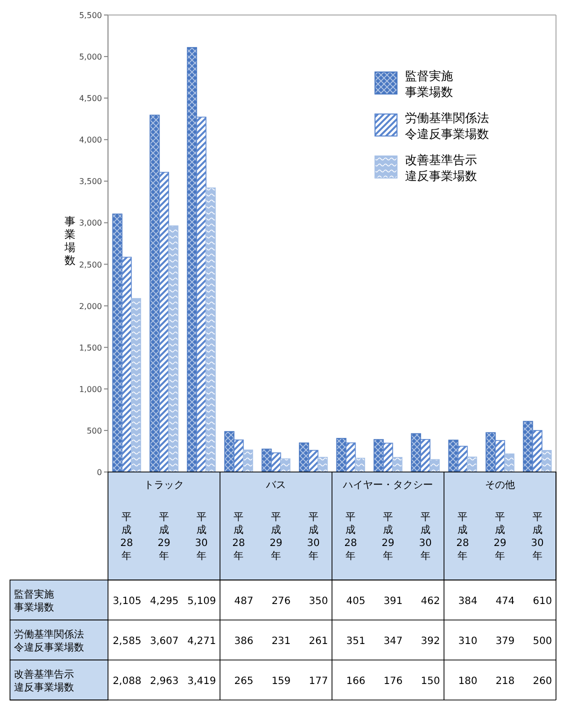 This screenshot has width=569, height=704. I want to click on data-label: 265, so click(244, 681).